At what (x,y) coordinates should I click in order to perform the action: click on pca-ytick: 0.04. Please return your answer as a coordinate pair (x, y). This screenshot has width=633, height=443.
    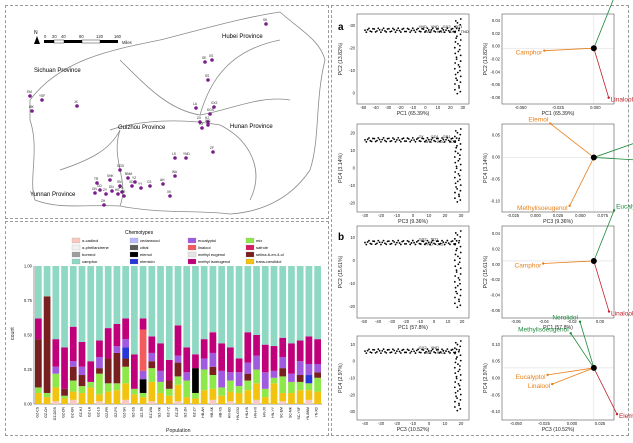
    Looking at the image, I should click on (496, 233).